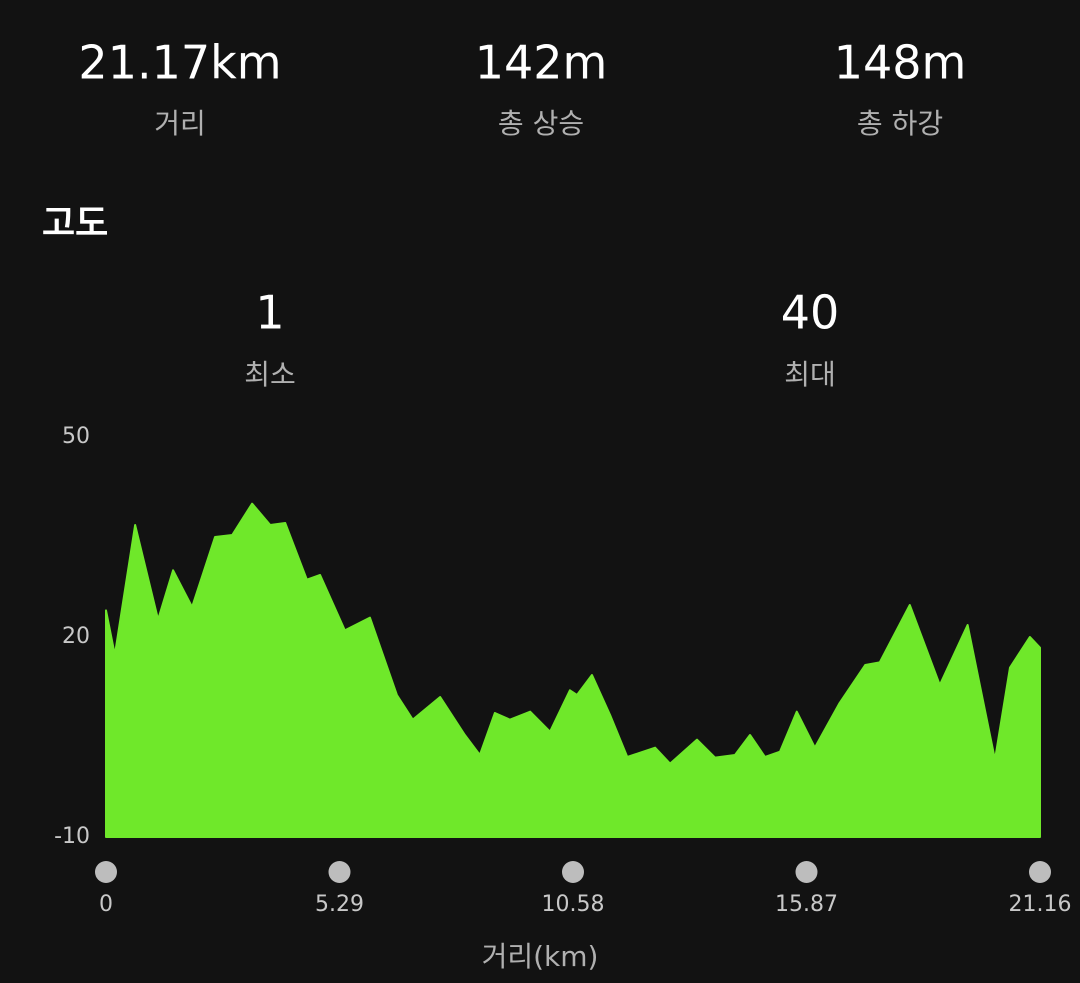 Image resolution: width=1080 pixels, height=983 pixels. I want to click on summary-value: 1, so click(269, 313).